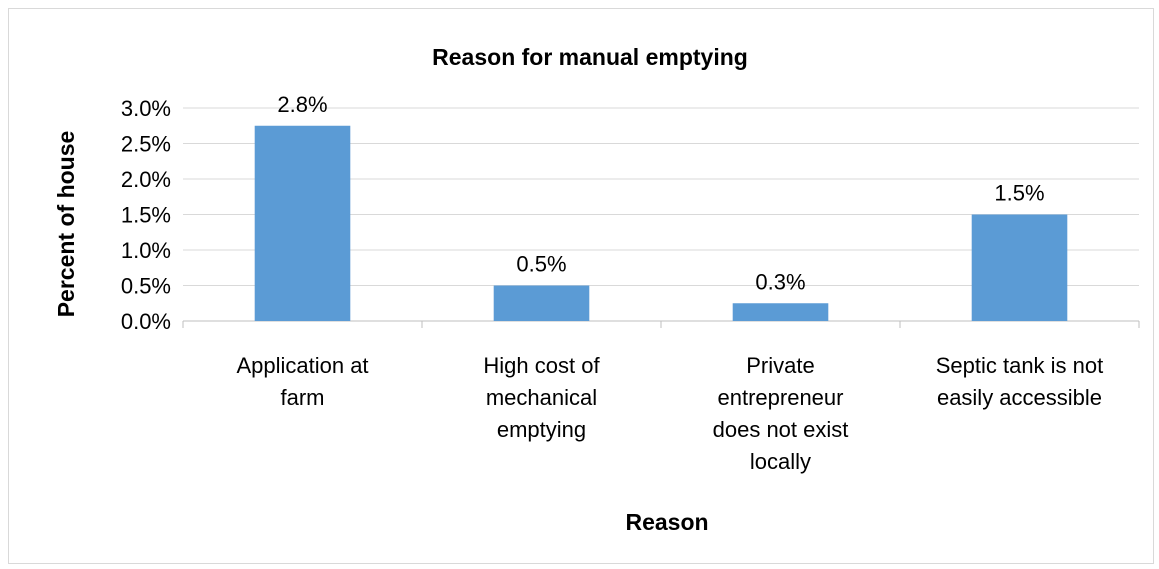 The height and width of the screenshot is (569, 1159). I want to click on y-tick-label: 2.0%, so click(146, 179).